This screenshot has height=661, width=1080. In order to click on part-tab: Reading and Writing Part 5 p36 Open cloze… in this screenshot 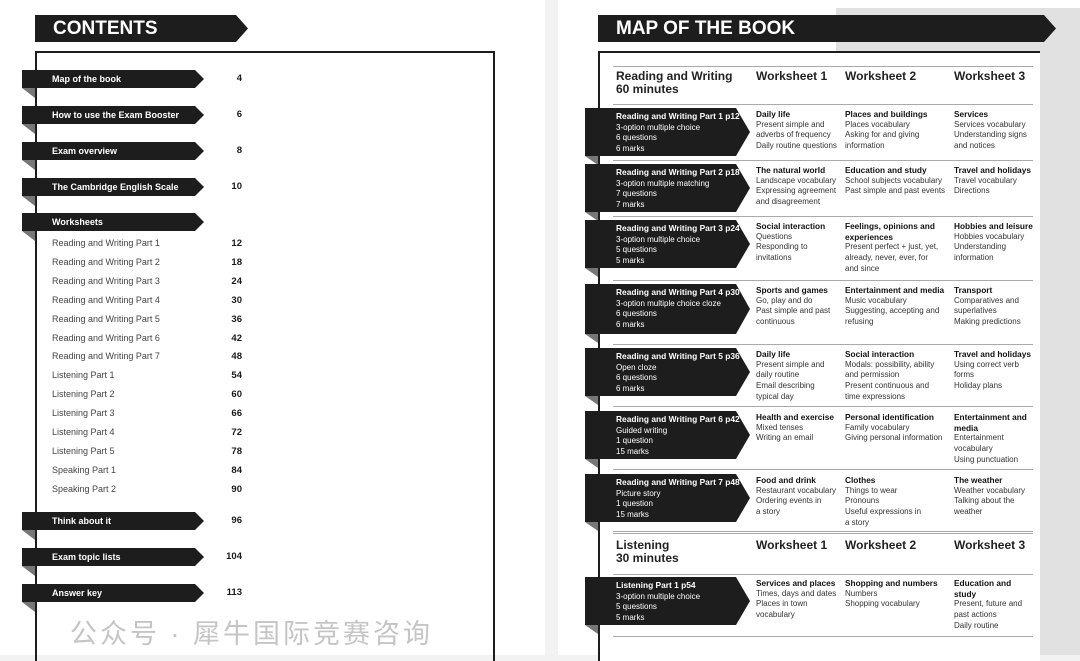, I will do `click(667, 372)`.